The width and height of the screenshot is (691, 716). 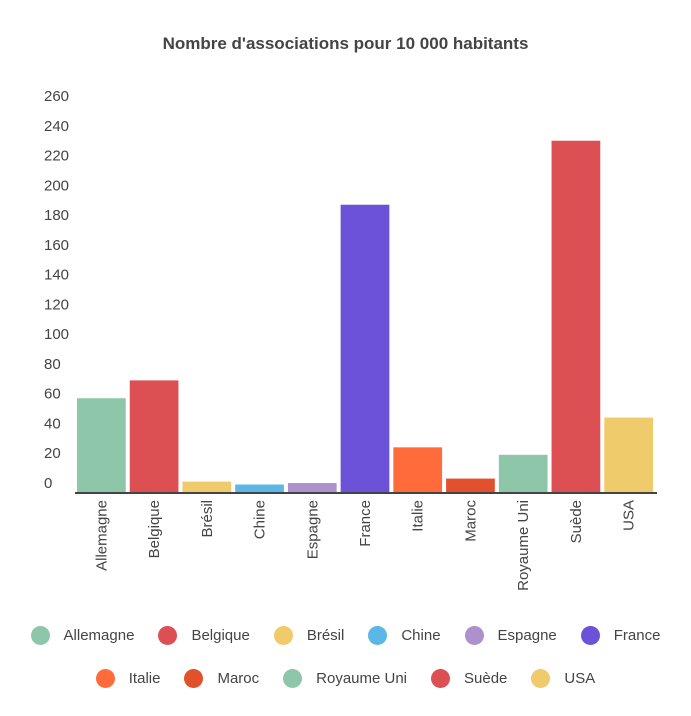 I want to click on bar-suède, so click(x=576, y=316).